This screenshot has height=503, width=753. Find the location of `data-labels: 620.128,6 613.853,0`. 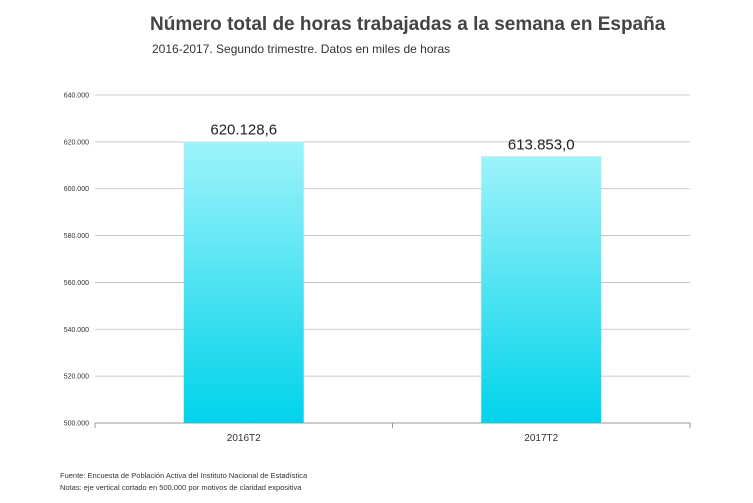

data-labels: 620.128,6 613.853,0 is located at coordinates (392, 138).